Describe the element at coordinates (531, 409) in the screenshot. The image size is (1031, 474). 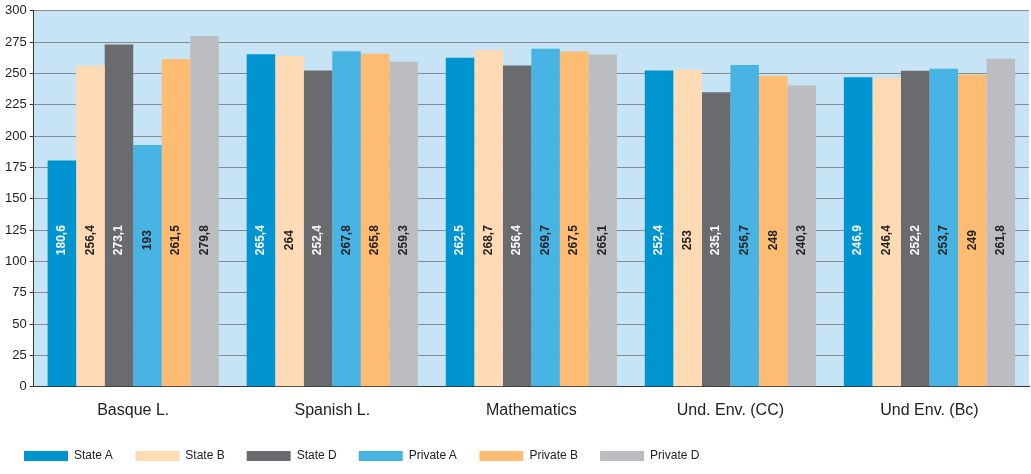
I see `x-tick-label: Mathematics` at that location.